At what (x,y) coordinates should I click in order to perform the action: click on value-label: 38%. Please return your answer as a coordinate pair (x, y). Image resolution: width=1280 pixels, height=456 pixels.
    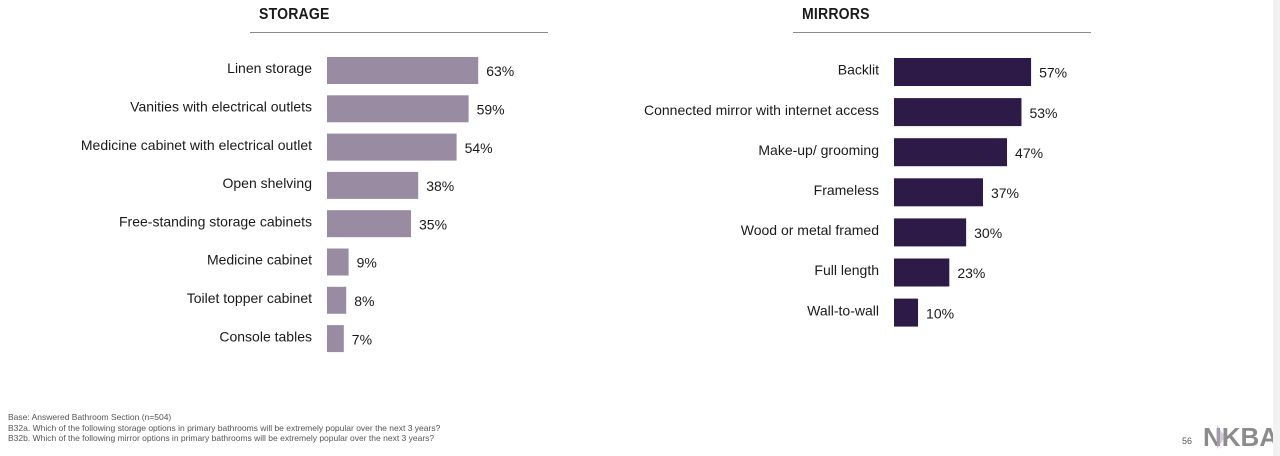
    Looking at the image, I should click on (440, 186).